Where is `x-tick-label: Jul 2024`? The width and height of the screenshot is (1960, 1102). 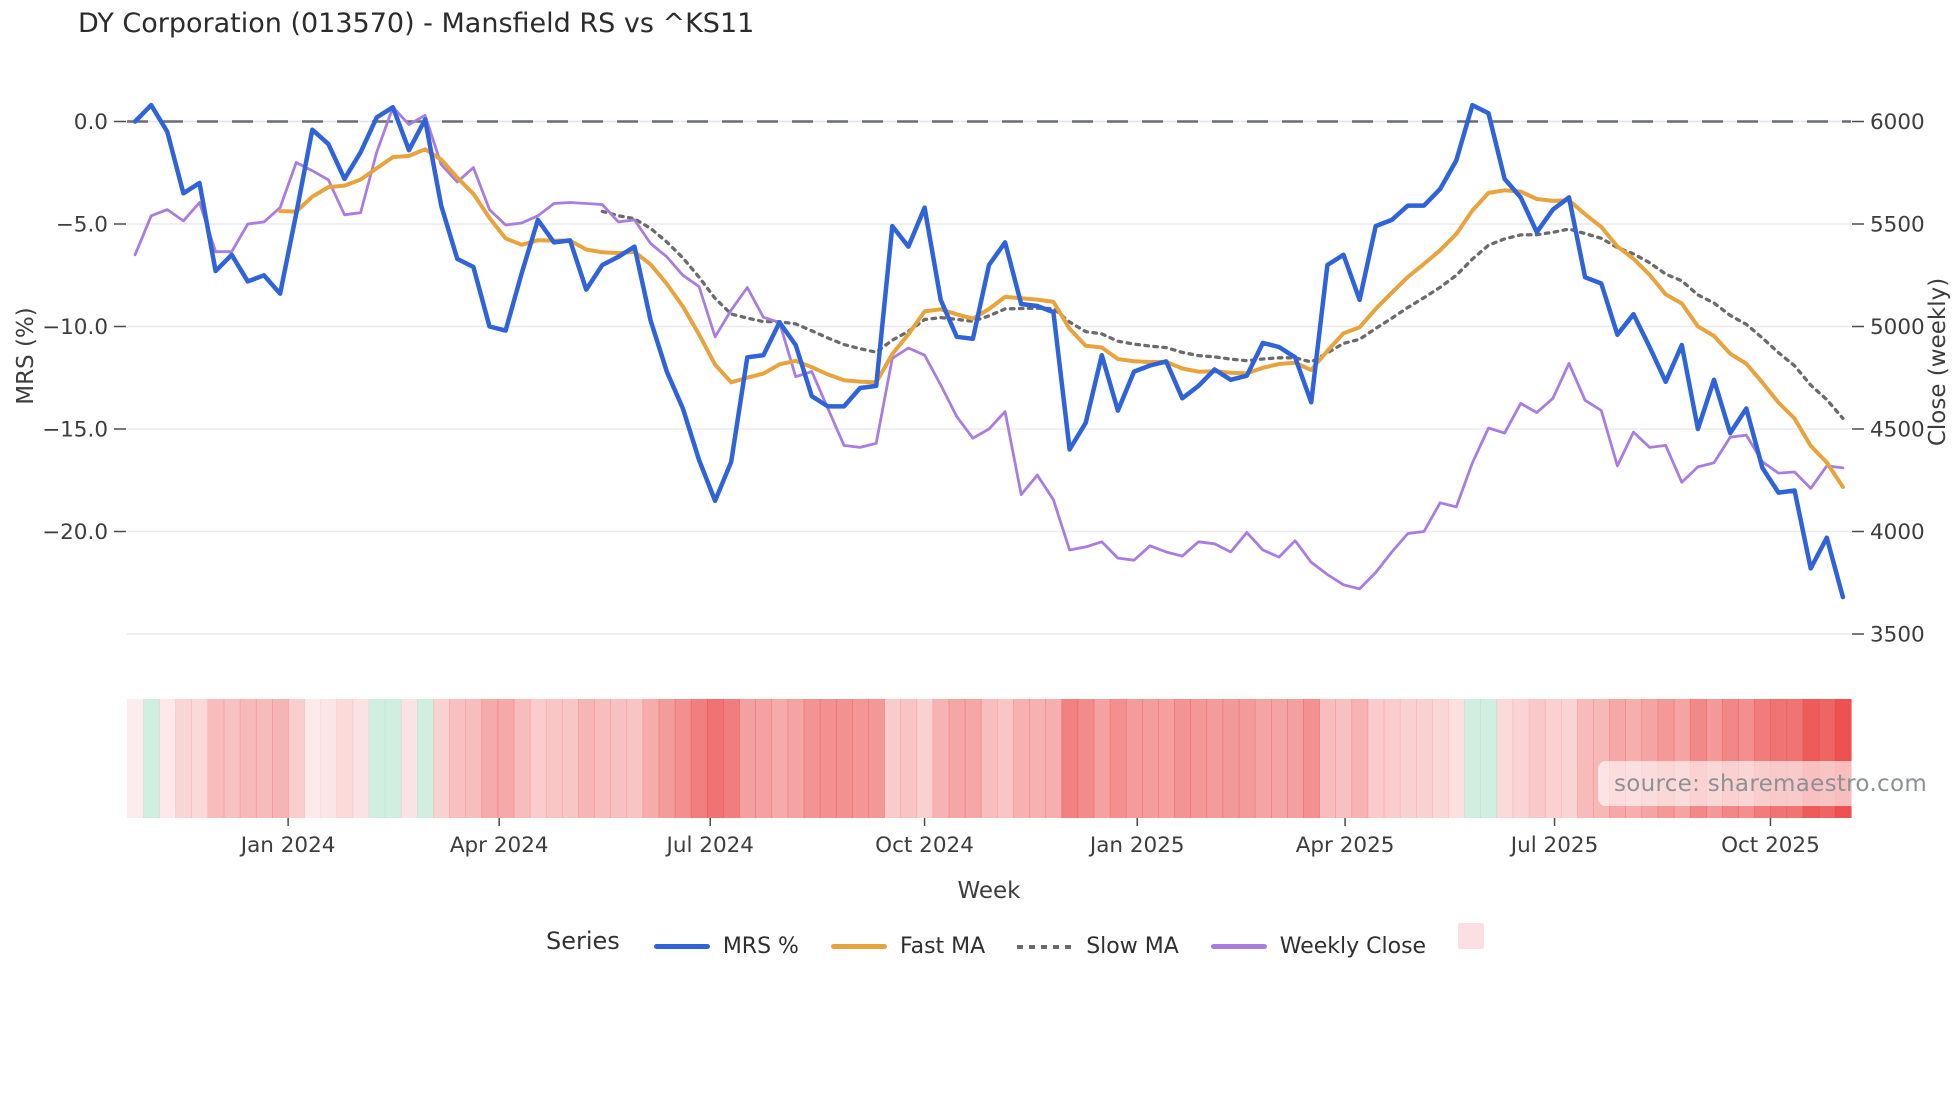
x-tick-label: Jul 2024 is located at coordinates (710, 845).